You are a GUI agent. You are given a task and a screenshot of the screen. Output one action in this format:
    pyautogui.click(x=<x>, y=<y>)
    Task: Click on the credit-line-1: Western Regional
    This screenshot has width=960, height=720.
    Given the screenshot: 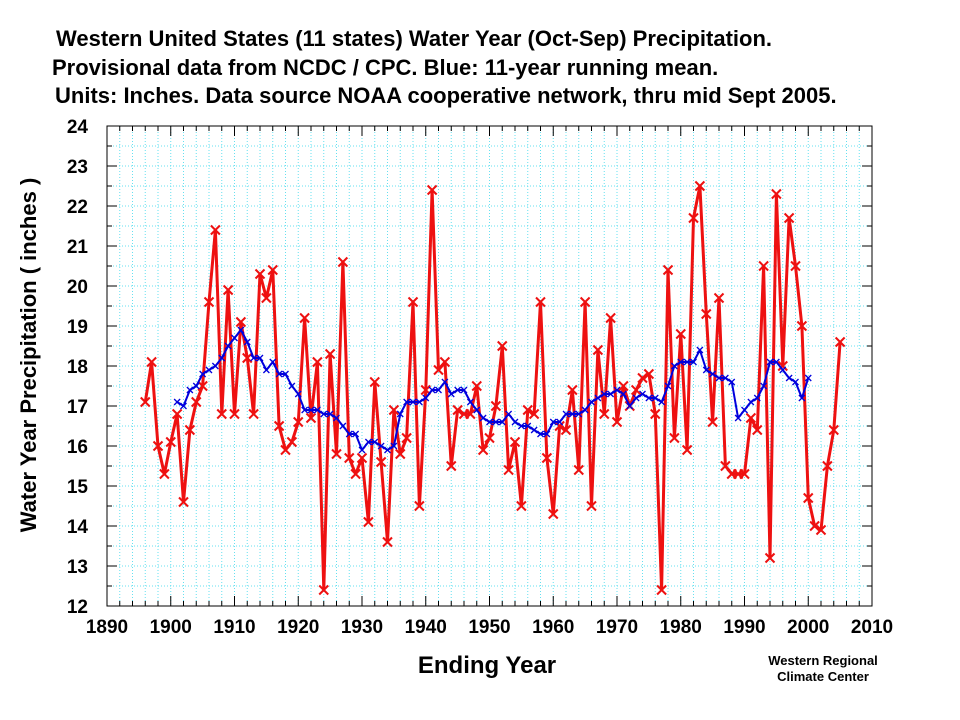 What is the action you would take?
    pyautogui.click(x=823, y=660)
    